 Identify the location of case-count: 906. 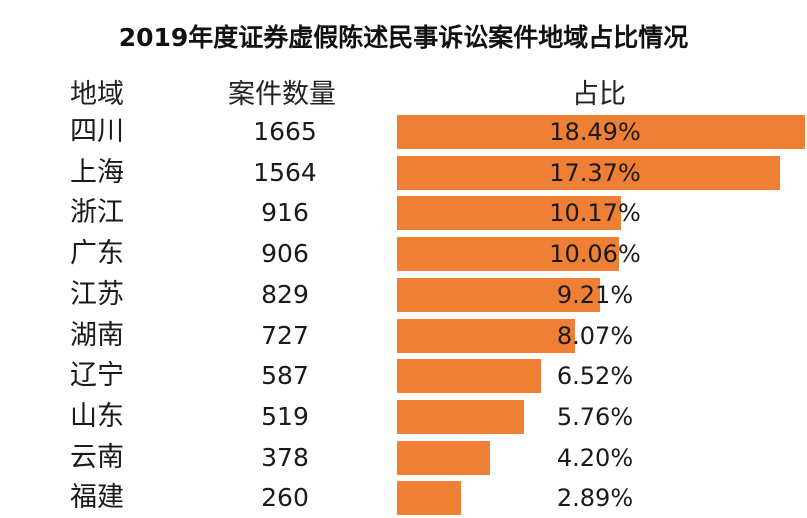
(285, 254).